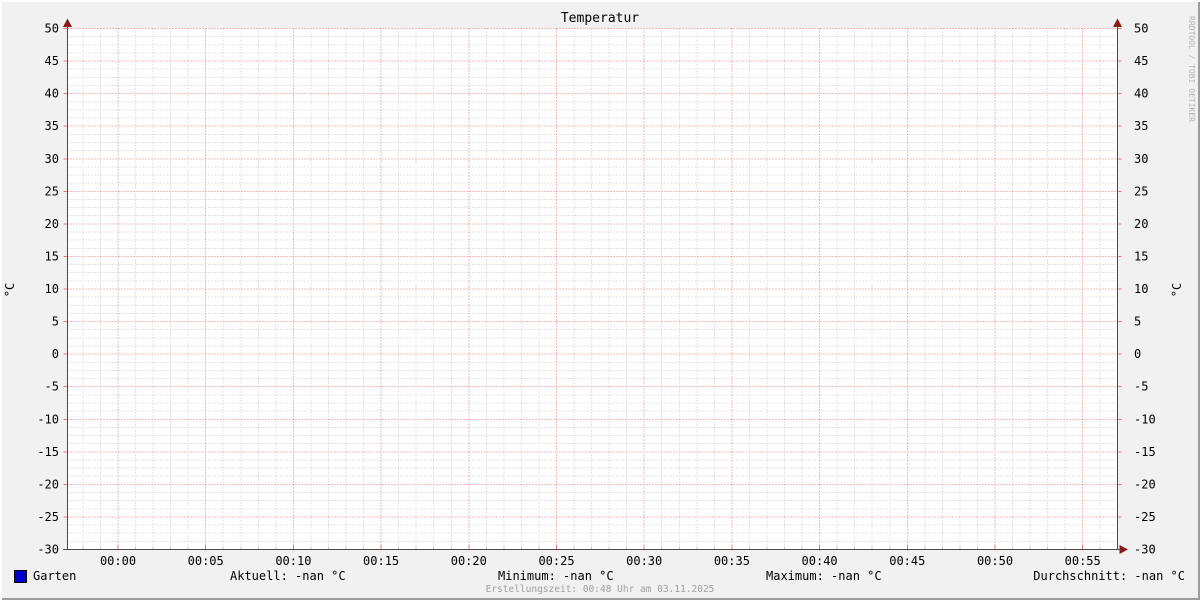 Image resolution: width=1200 pixels, height=600 pixels. Describe the element at coordinates (1177, 290) in the screenshot. I see `y-axis-unit-right: °C` at that location.